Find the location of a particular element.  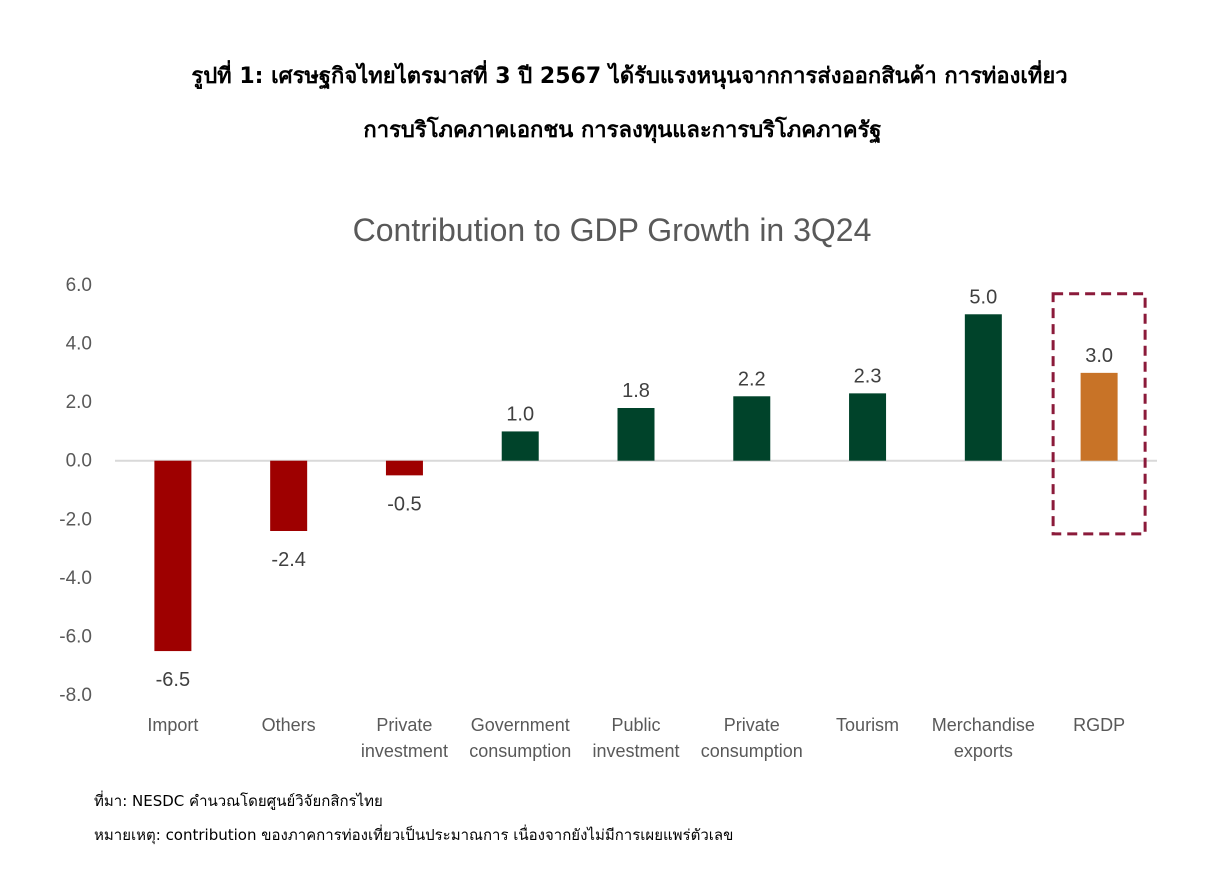

y-axis: 6.0 4.0 2.0 0.0 -2.0 -4.0 -6.0 -8.0 is located at coordinates (75, 490).